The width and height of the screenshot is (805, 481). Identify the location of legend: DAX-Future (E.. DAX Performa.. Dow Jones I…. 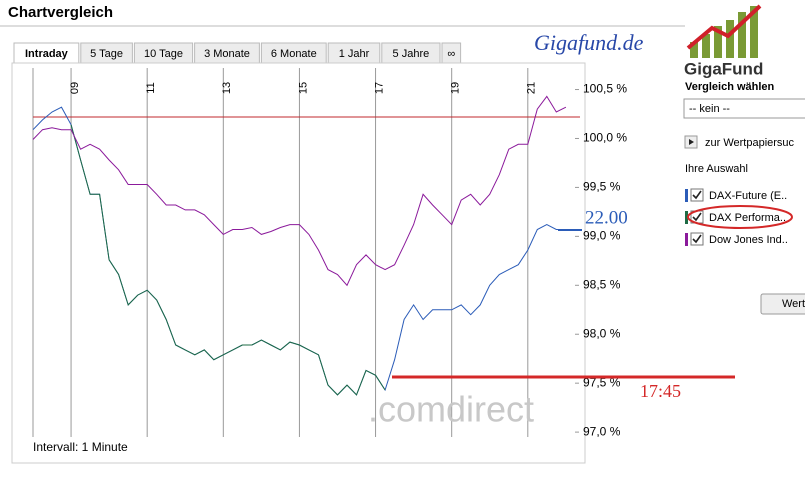
(736, 217).